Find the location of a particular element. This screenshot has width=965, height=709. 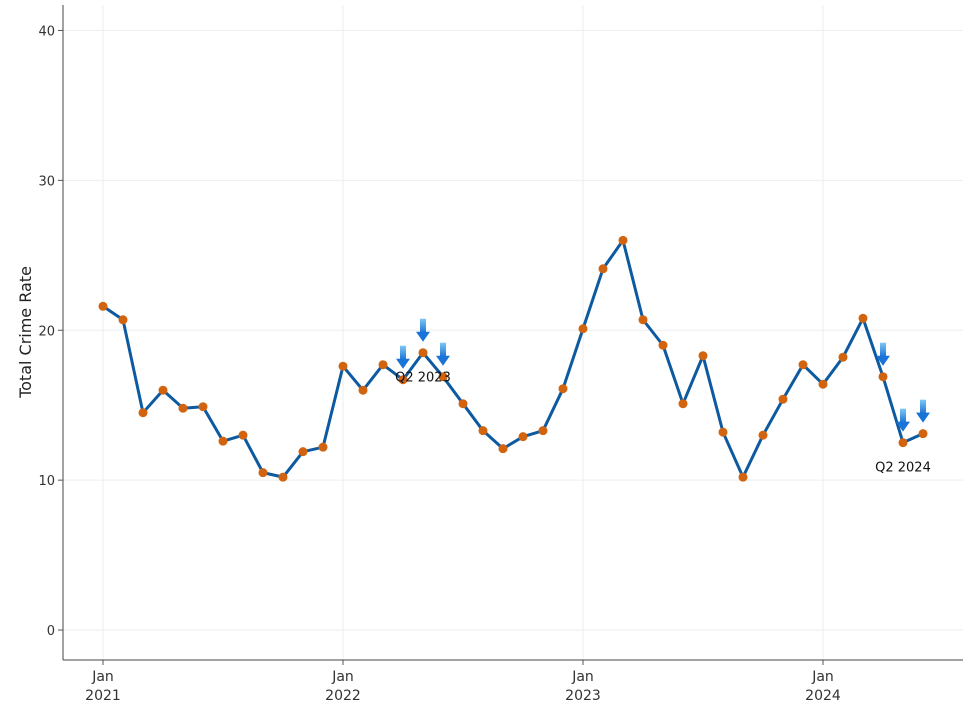

y-tick-label: 0 is located at coordinates (51, 631).